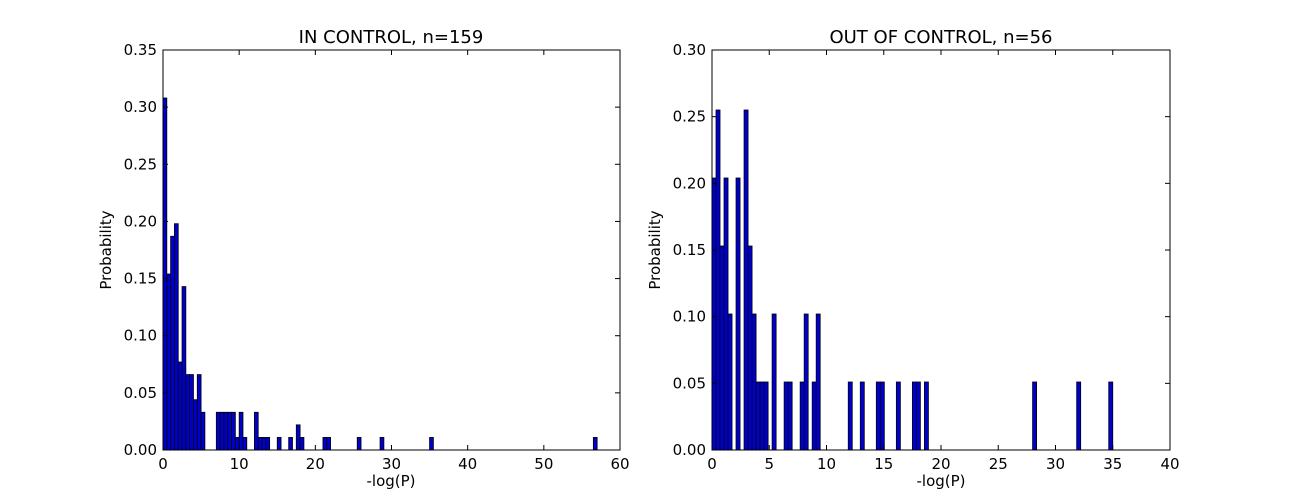  I want to click on in-control-y-tick-label-1: 0.05, so click(140, 393).